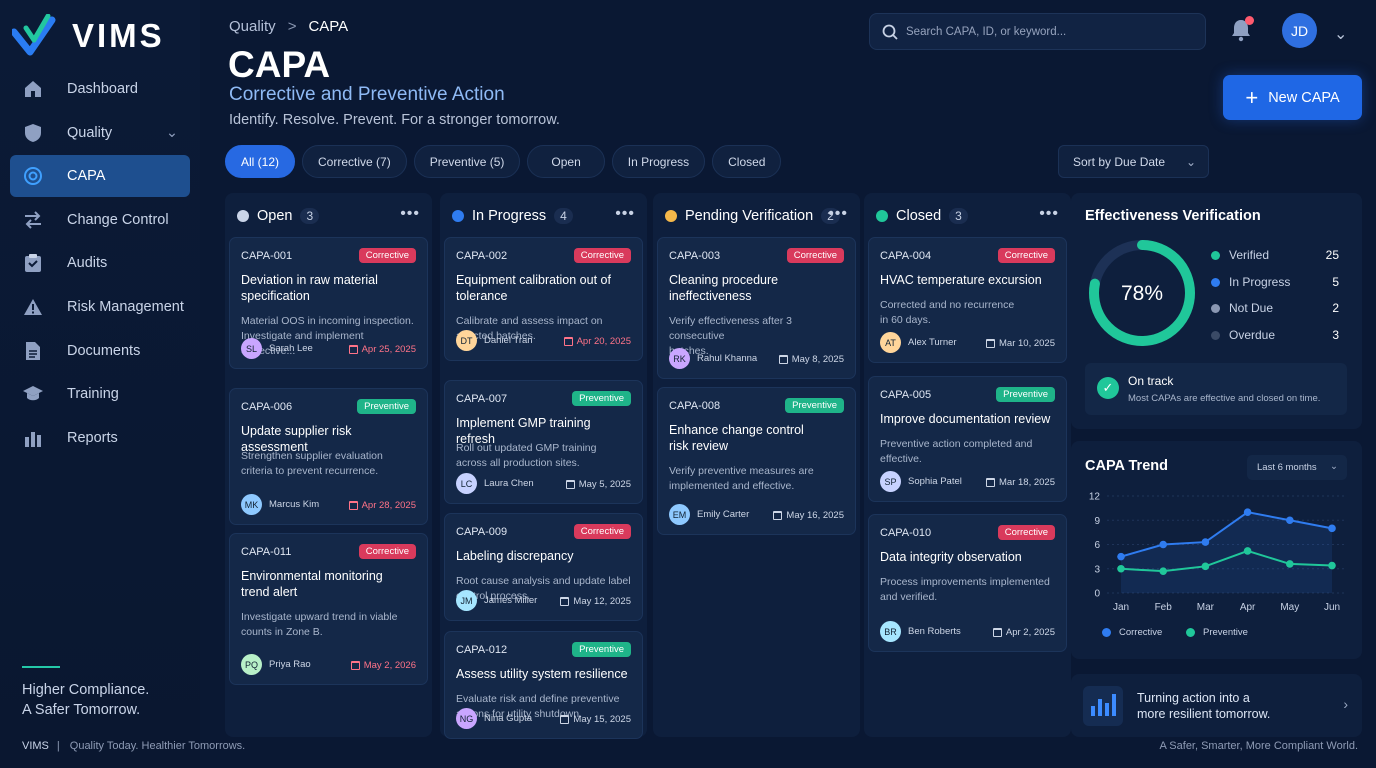 This screenshot has width=1376, height=768. I want to click on due-date: May 16, 2025, so click(808, 515).